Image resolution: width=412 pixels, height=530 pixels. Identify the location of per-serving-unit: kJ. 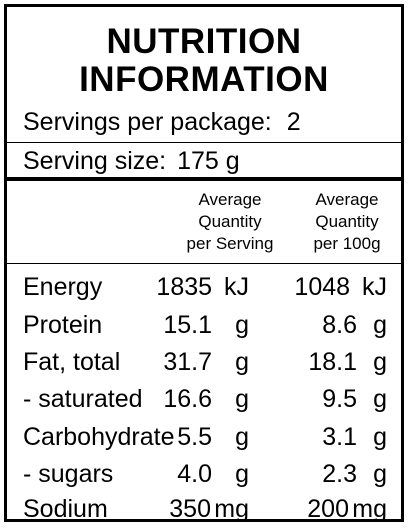
(236, 287).